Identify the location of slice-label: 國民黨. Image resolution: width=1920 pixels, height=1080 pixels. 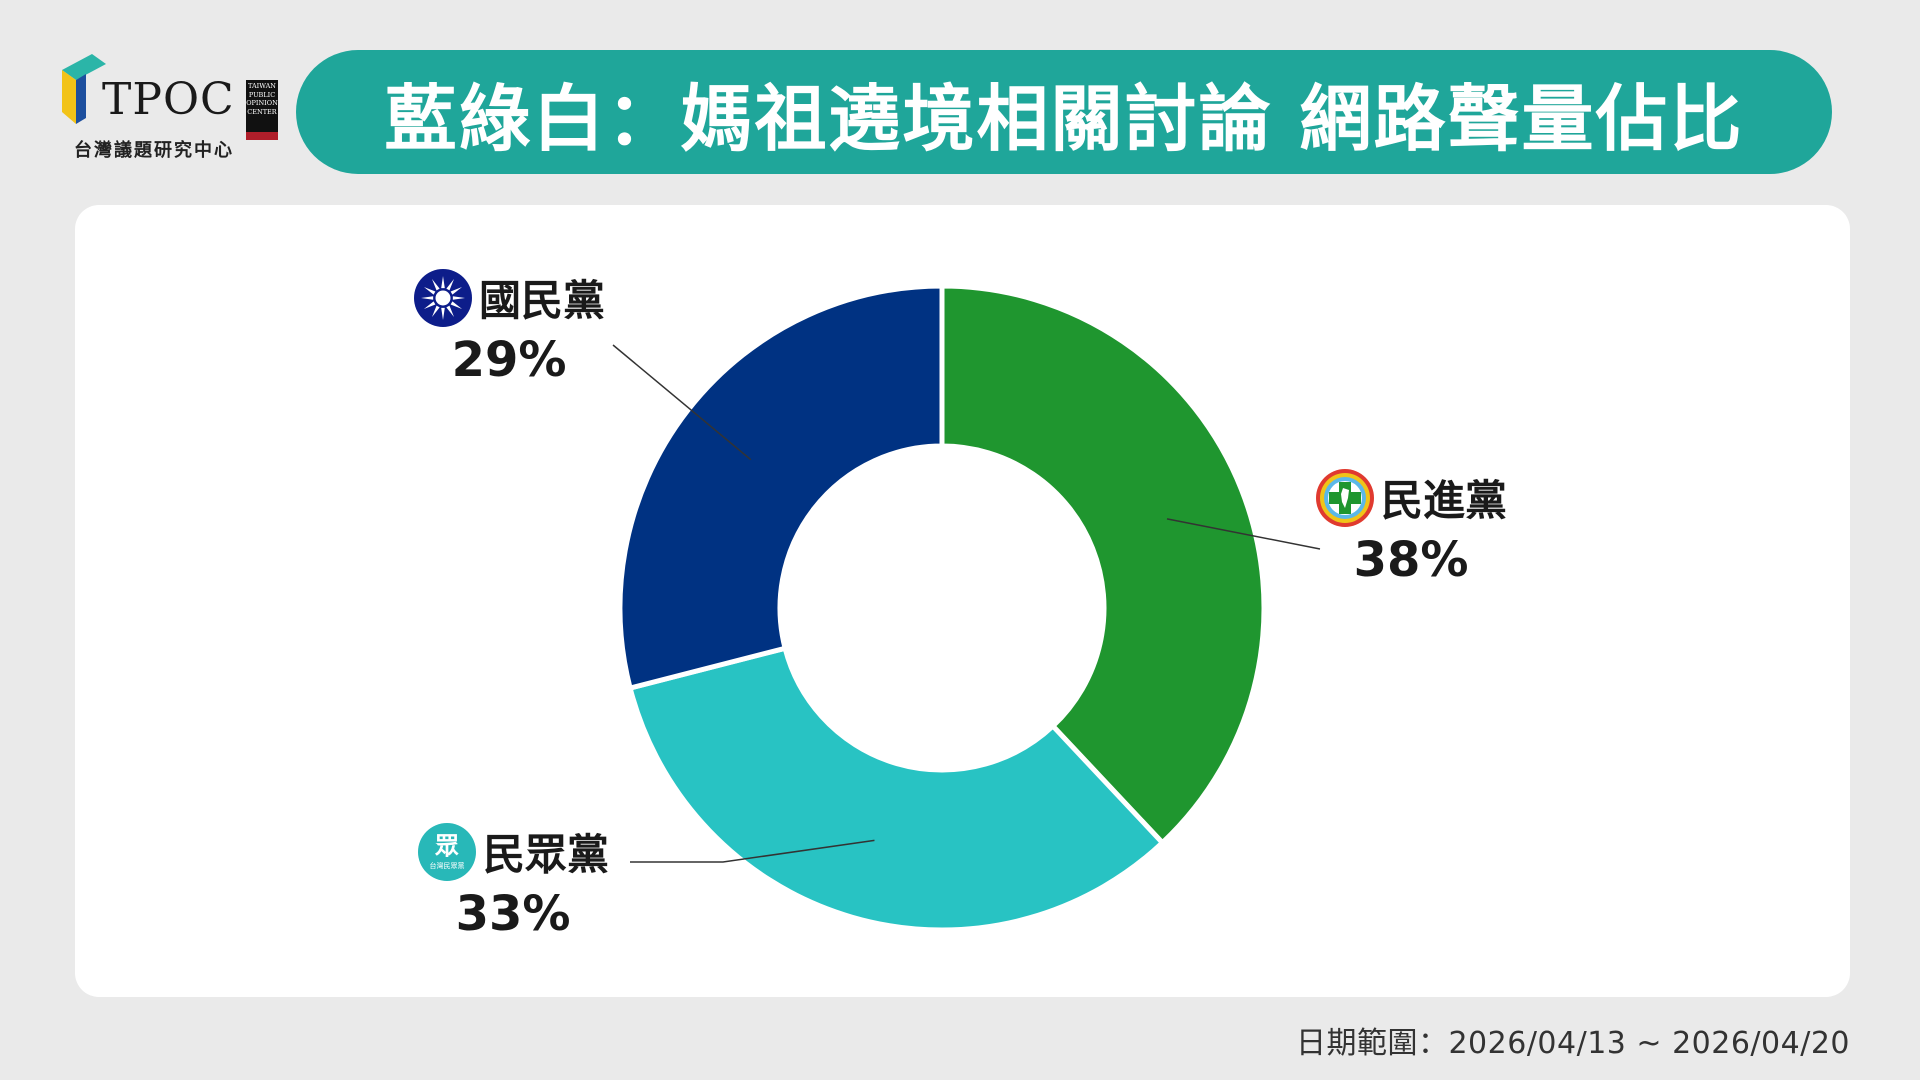
(542, 300).